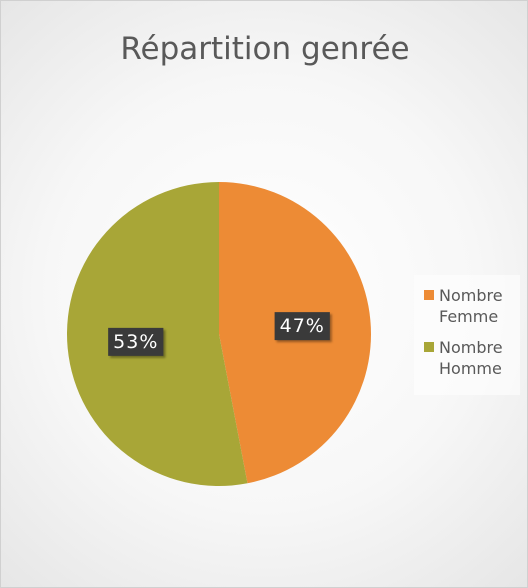 The height and width of the screenshot is (588, 528). I want to click on legend-entry: Nombre Homme, so click(467, 358).